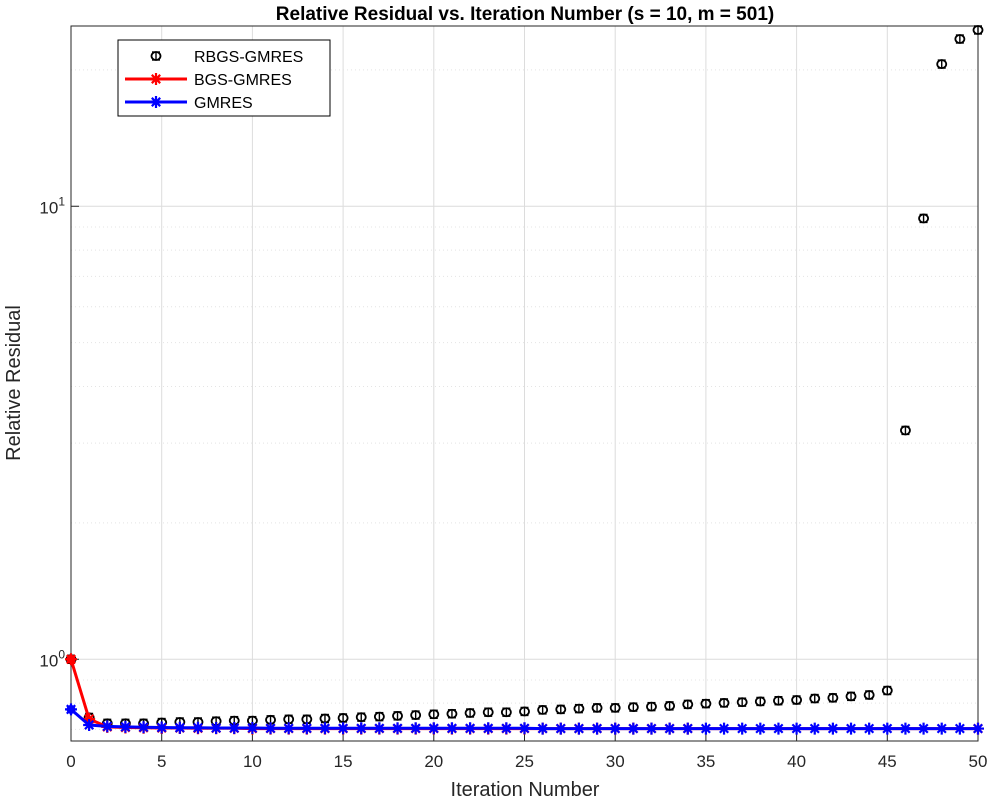  Describe the element at coordinates (796, 761) in the screenshot. I see `x-tick-label: 40` at that location.